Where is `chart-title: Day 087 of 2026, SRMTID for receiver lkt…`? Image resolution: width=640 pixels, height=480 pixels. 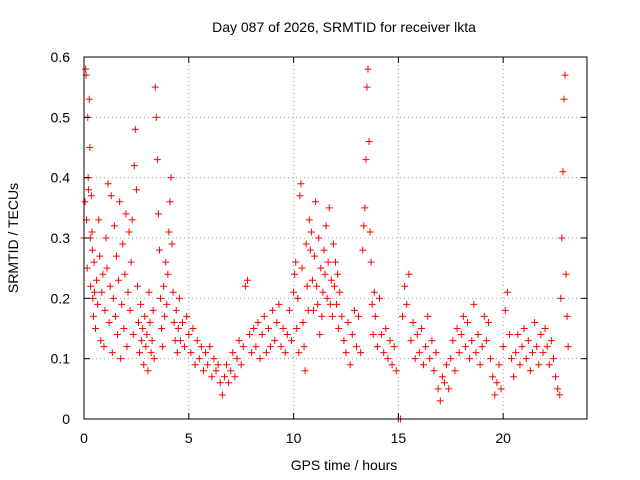 chart-title: Day 087 of 2026, SRMTID for receiver lkt… is located at coordinates (344, 27).